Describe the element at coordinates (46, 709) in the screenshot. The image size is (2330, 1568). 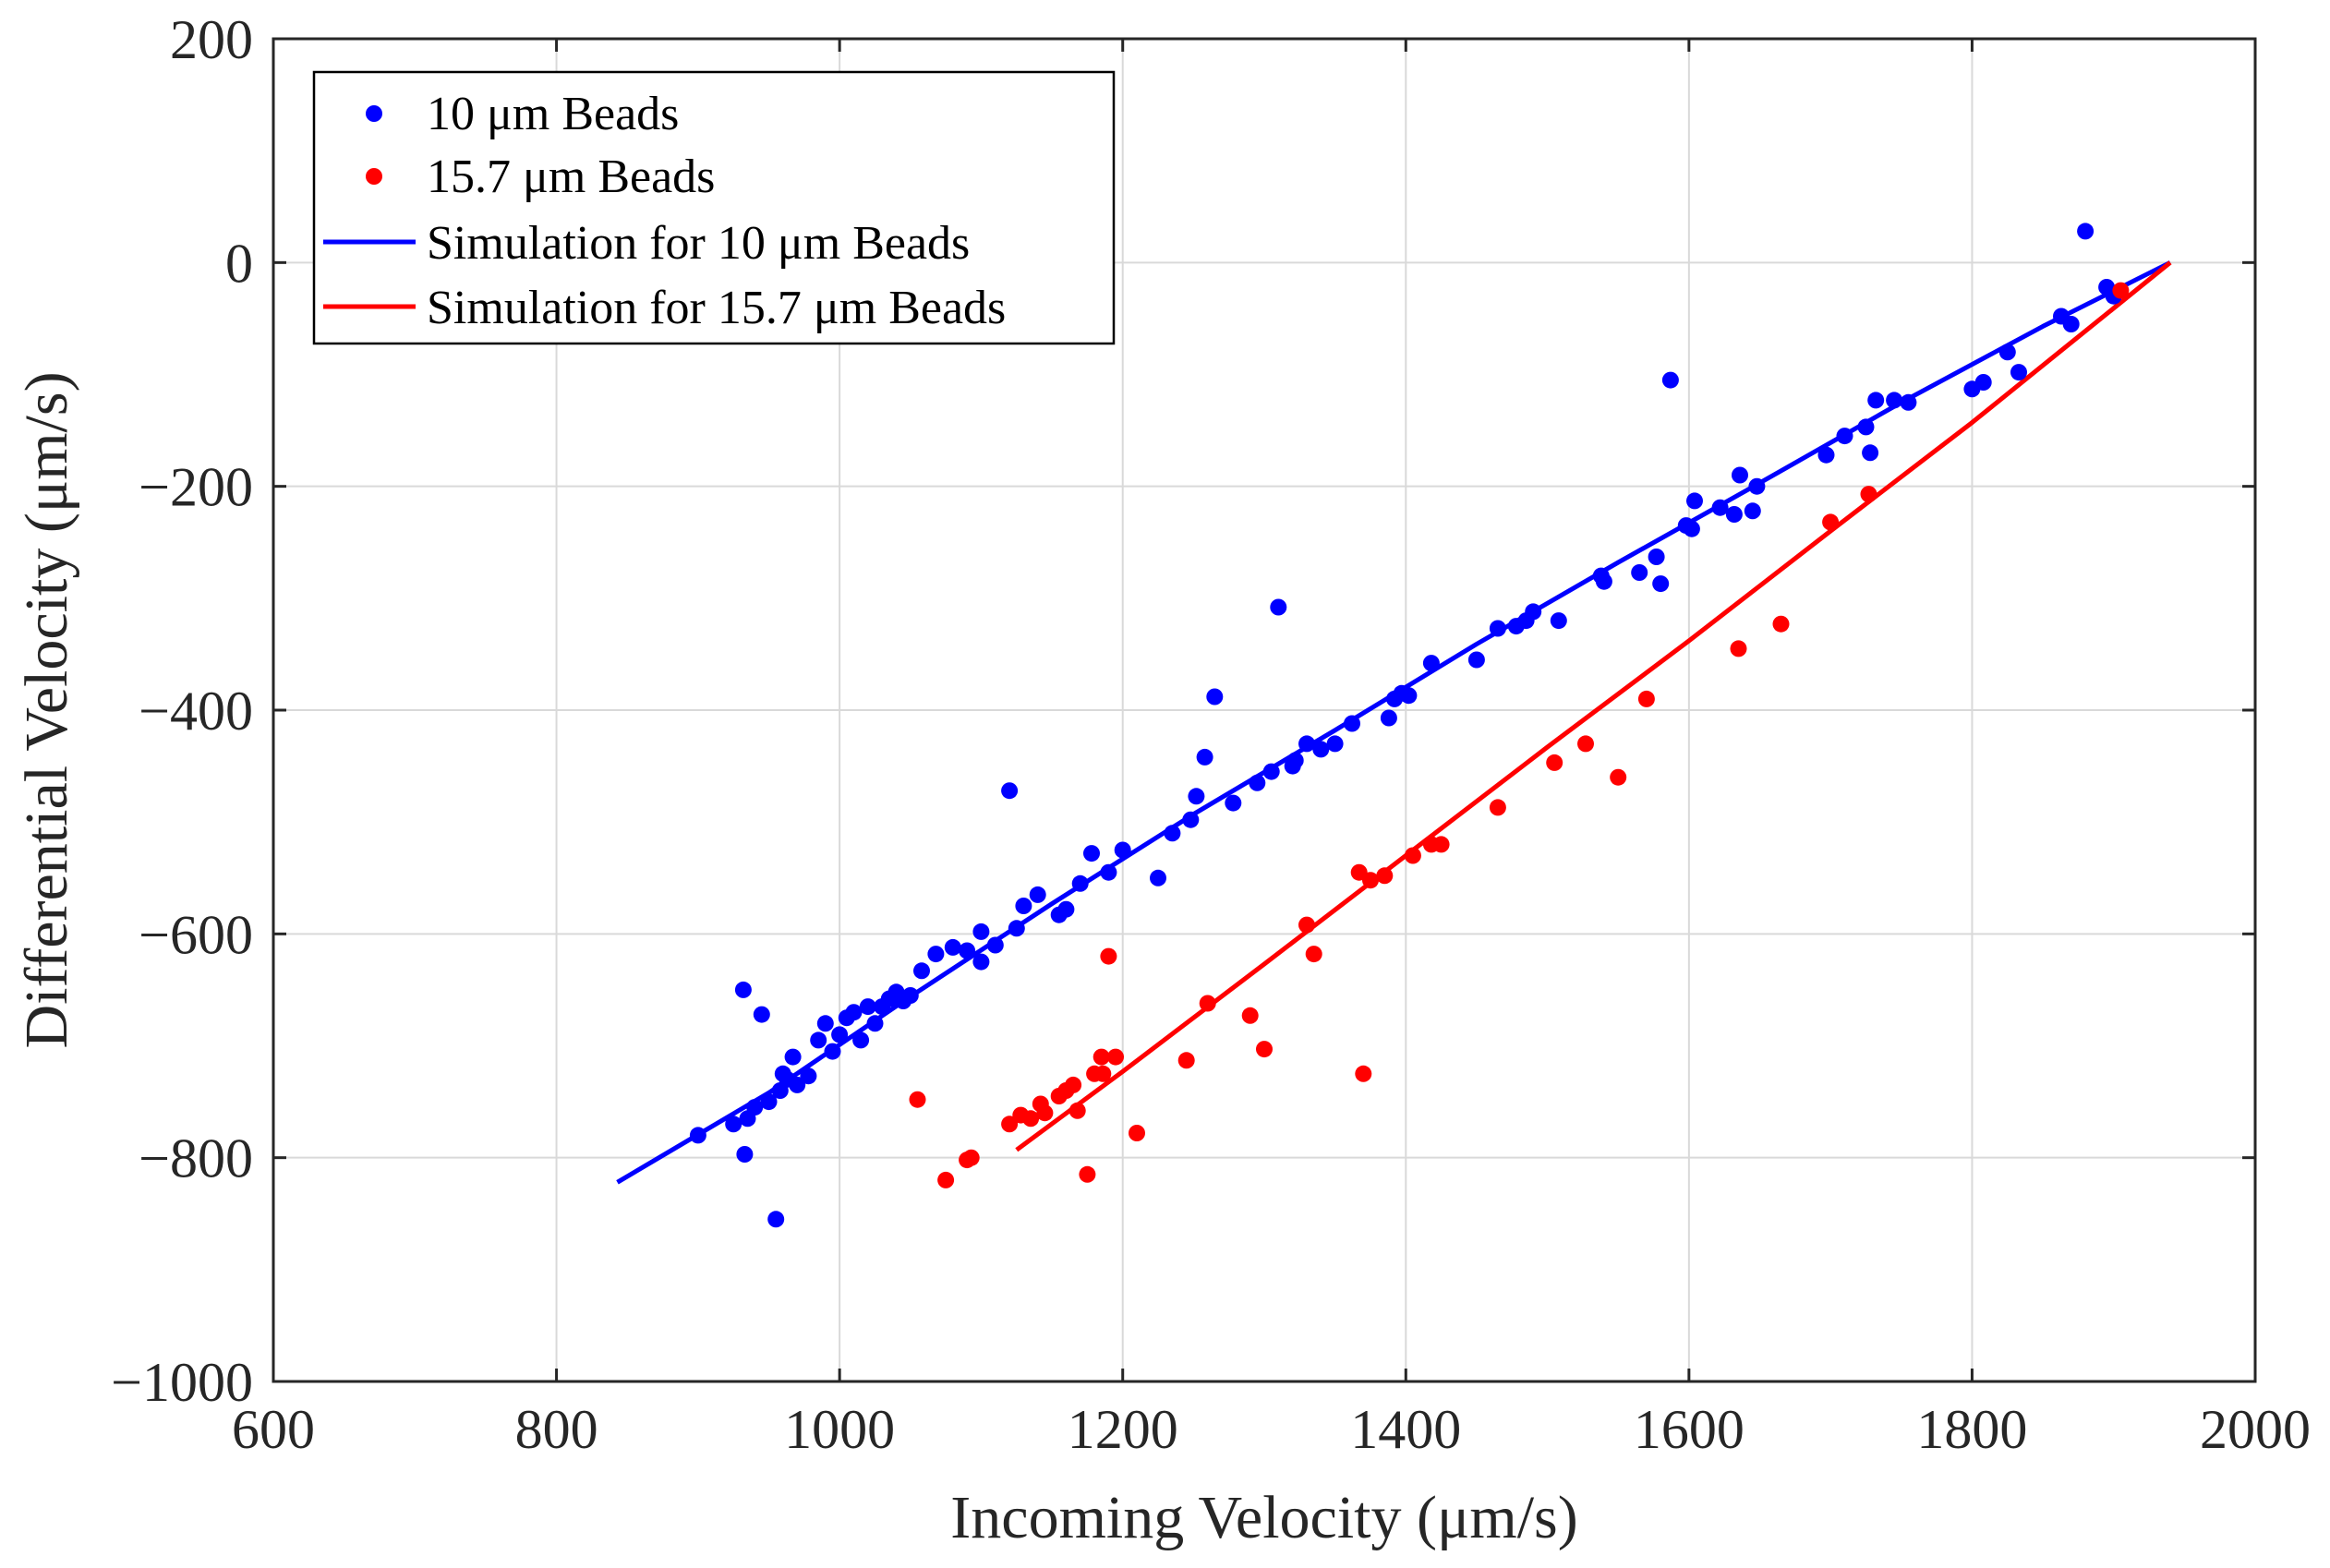
I see `y-axis-label: Differential Velocity (μm/s)` at that location.